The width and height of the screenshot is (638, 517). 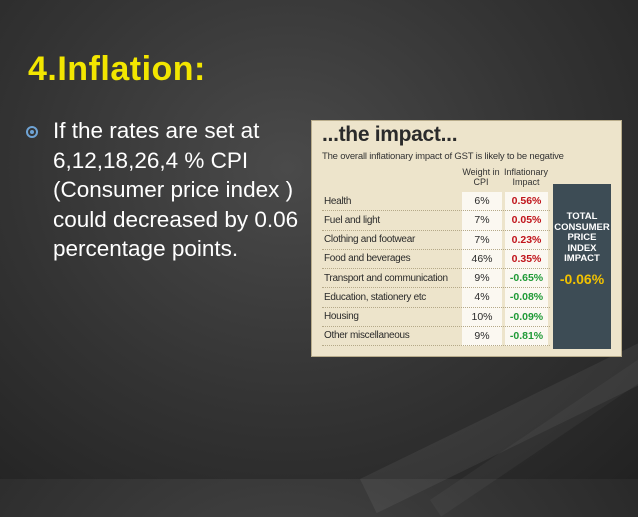 I want to click on total-impact-panel: TOTAL CONSUMER PRICE INDEX IMPACT -0.06%, so click(x=582, y=266).